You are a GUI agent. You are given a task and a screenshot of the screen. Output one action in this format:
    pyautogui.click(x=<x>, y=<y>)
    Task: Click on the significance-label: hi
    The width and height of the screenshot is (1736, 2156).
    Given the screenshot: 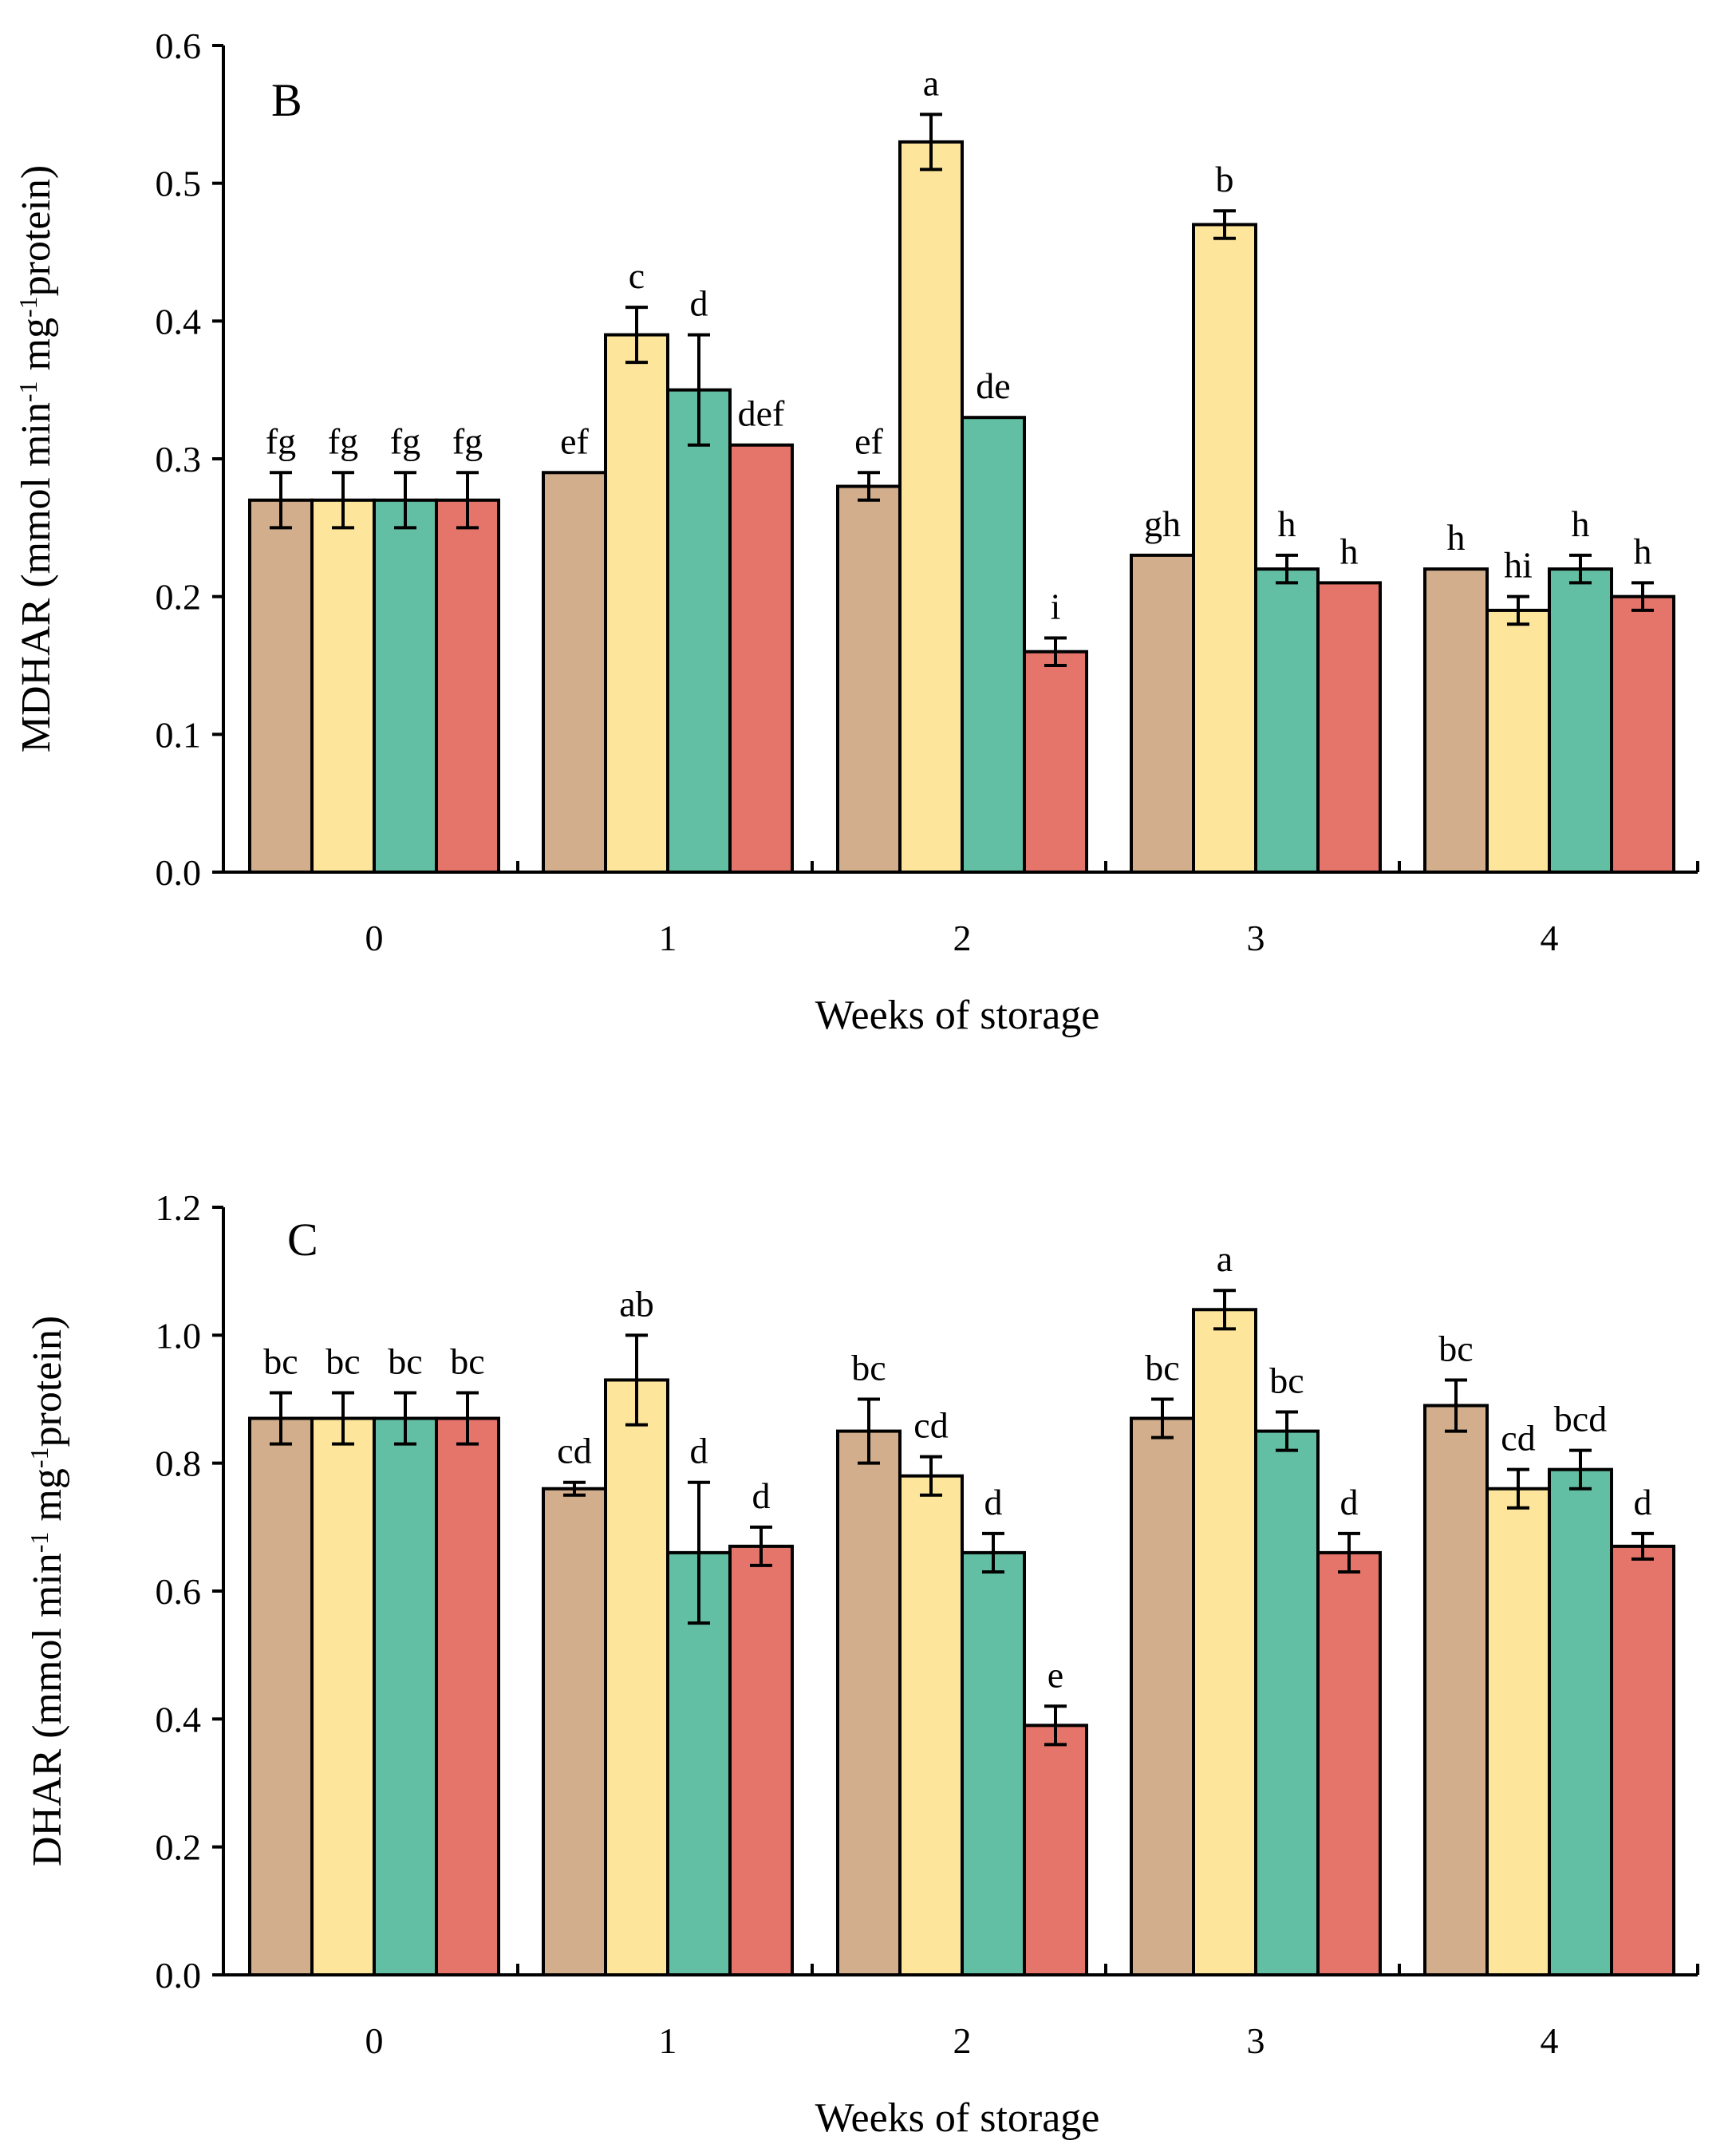 What is the action you would take?
    pyautogui.click(x=1518, y=565)
    